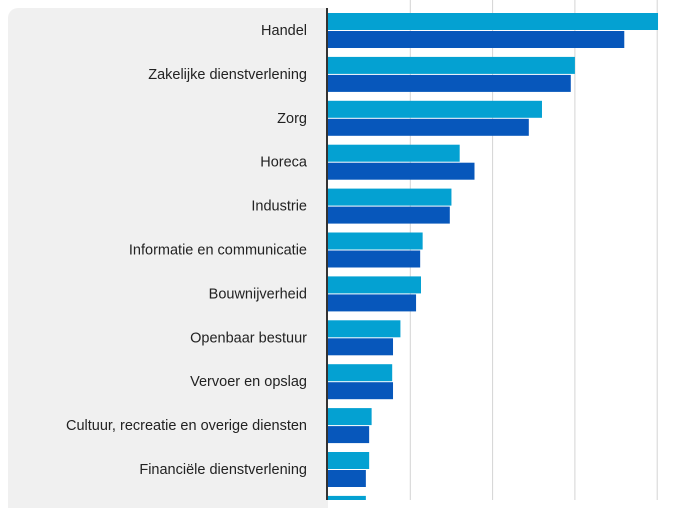  Describe the element at coordinates (248, 382) in the screenshot. I see `category-label: Vervoer en opslag` at that location.